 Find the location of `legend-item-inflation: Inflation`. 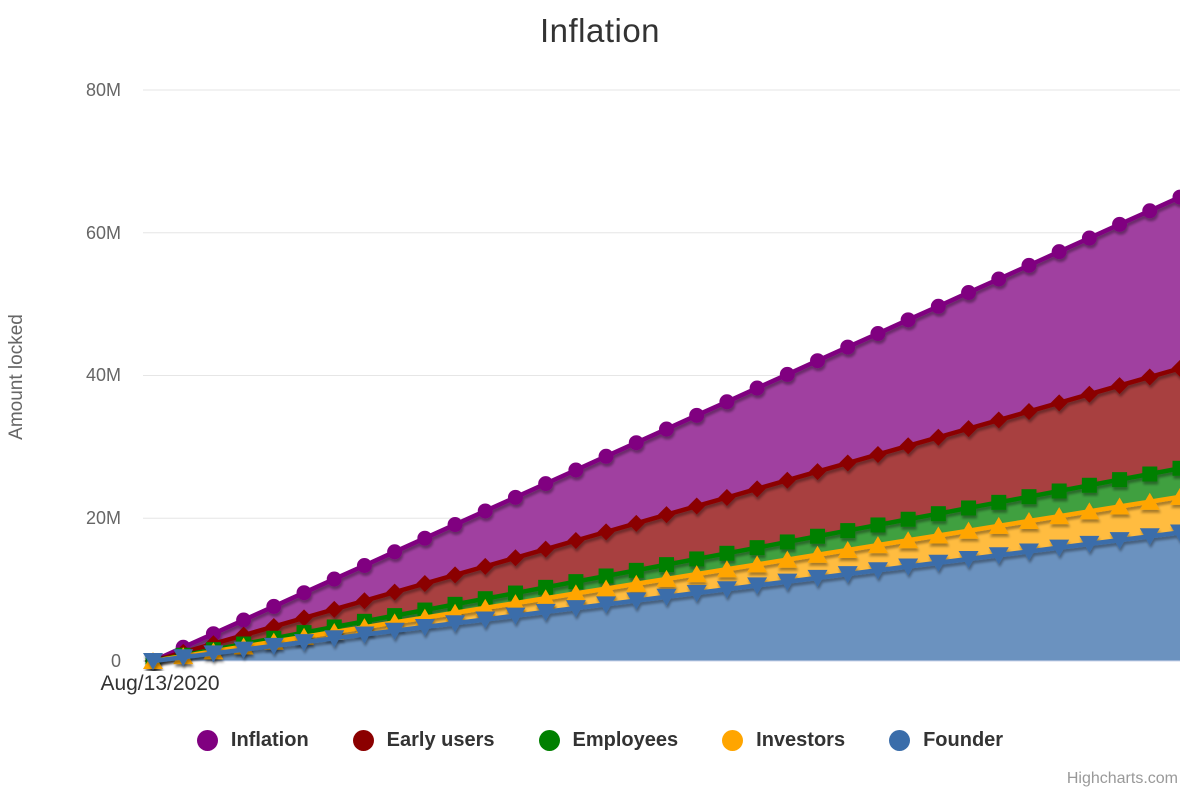

legend-item-inflation: Inflation is located at coordinates (252, 740).